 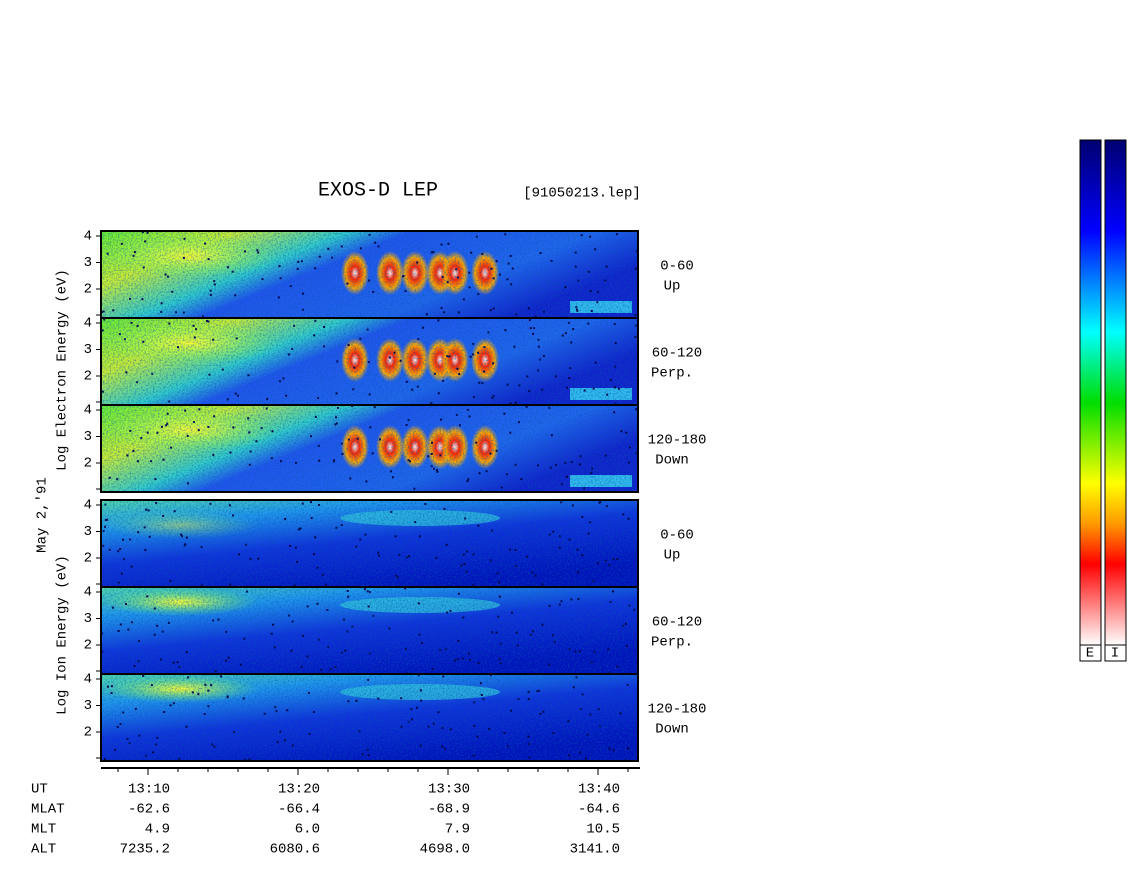 What do you see at coordinates (145, 850) in the screenshot?
I see `ephemeris-value: 7235.2` at bounding box center [145, 850].